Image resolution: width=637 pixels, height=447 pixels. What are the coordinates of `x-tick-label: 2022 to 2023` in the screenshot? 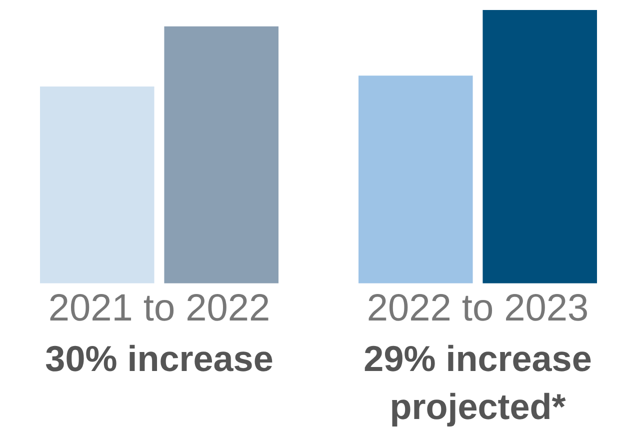 It's located at (477, 309).